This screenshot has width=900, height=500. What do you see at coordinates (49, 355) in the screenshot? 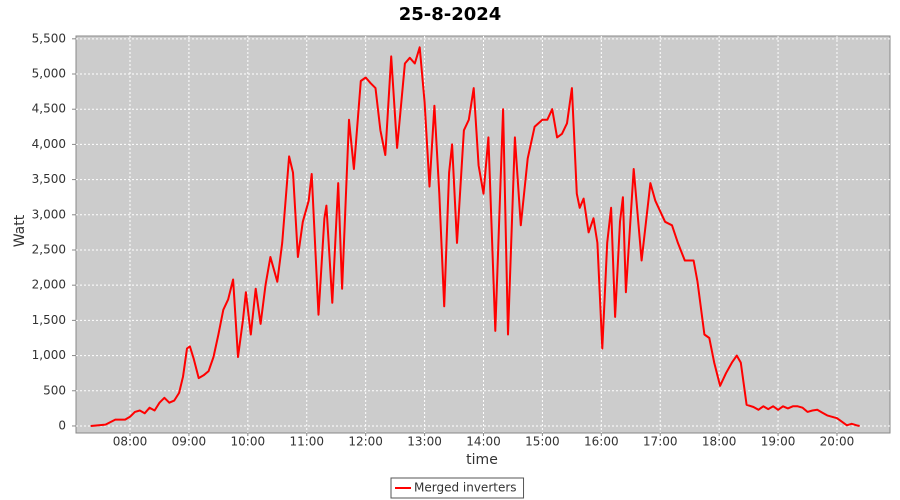
I see `y-tick-label: 1,000` at bounding box center [49, 355].